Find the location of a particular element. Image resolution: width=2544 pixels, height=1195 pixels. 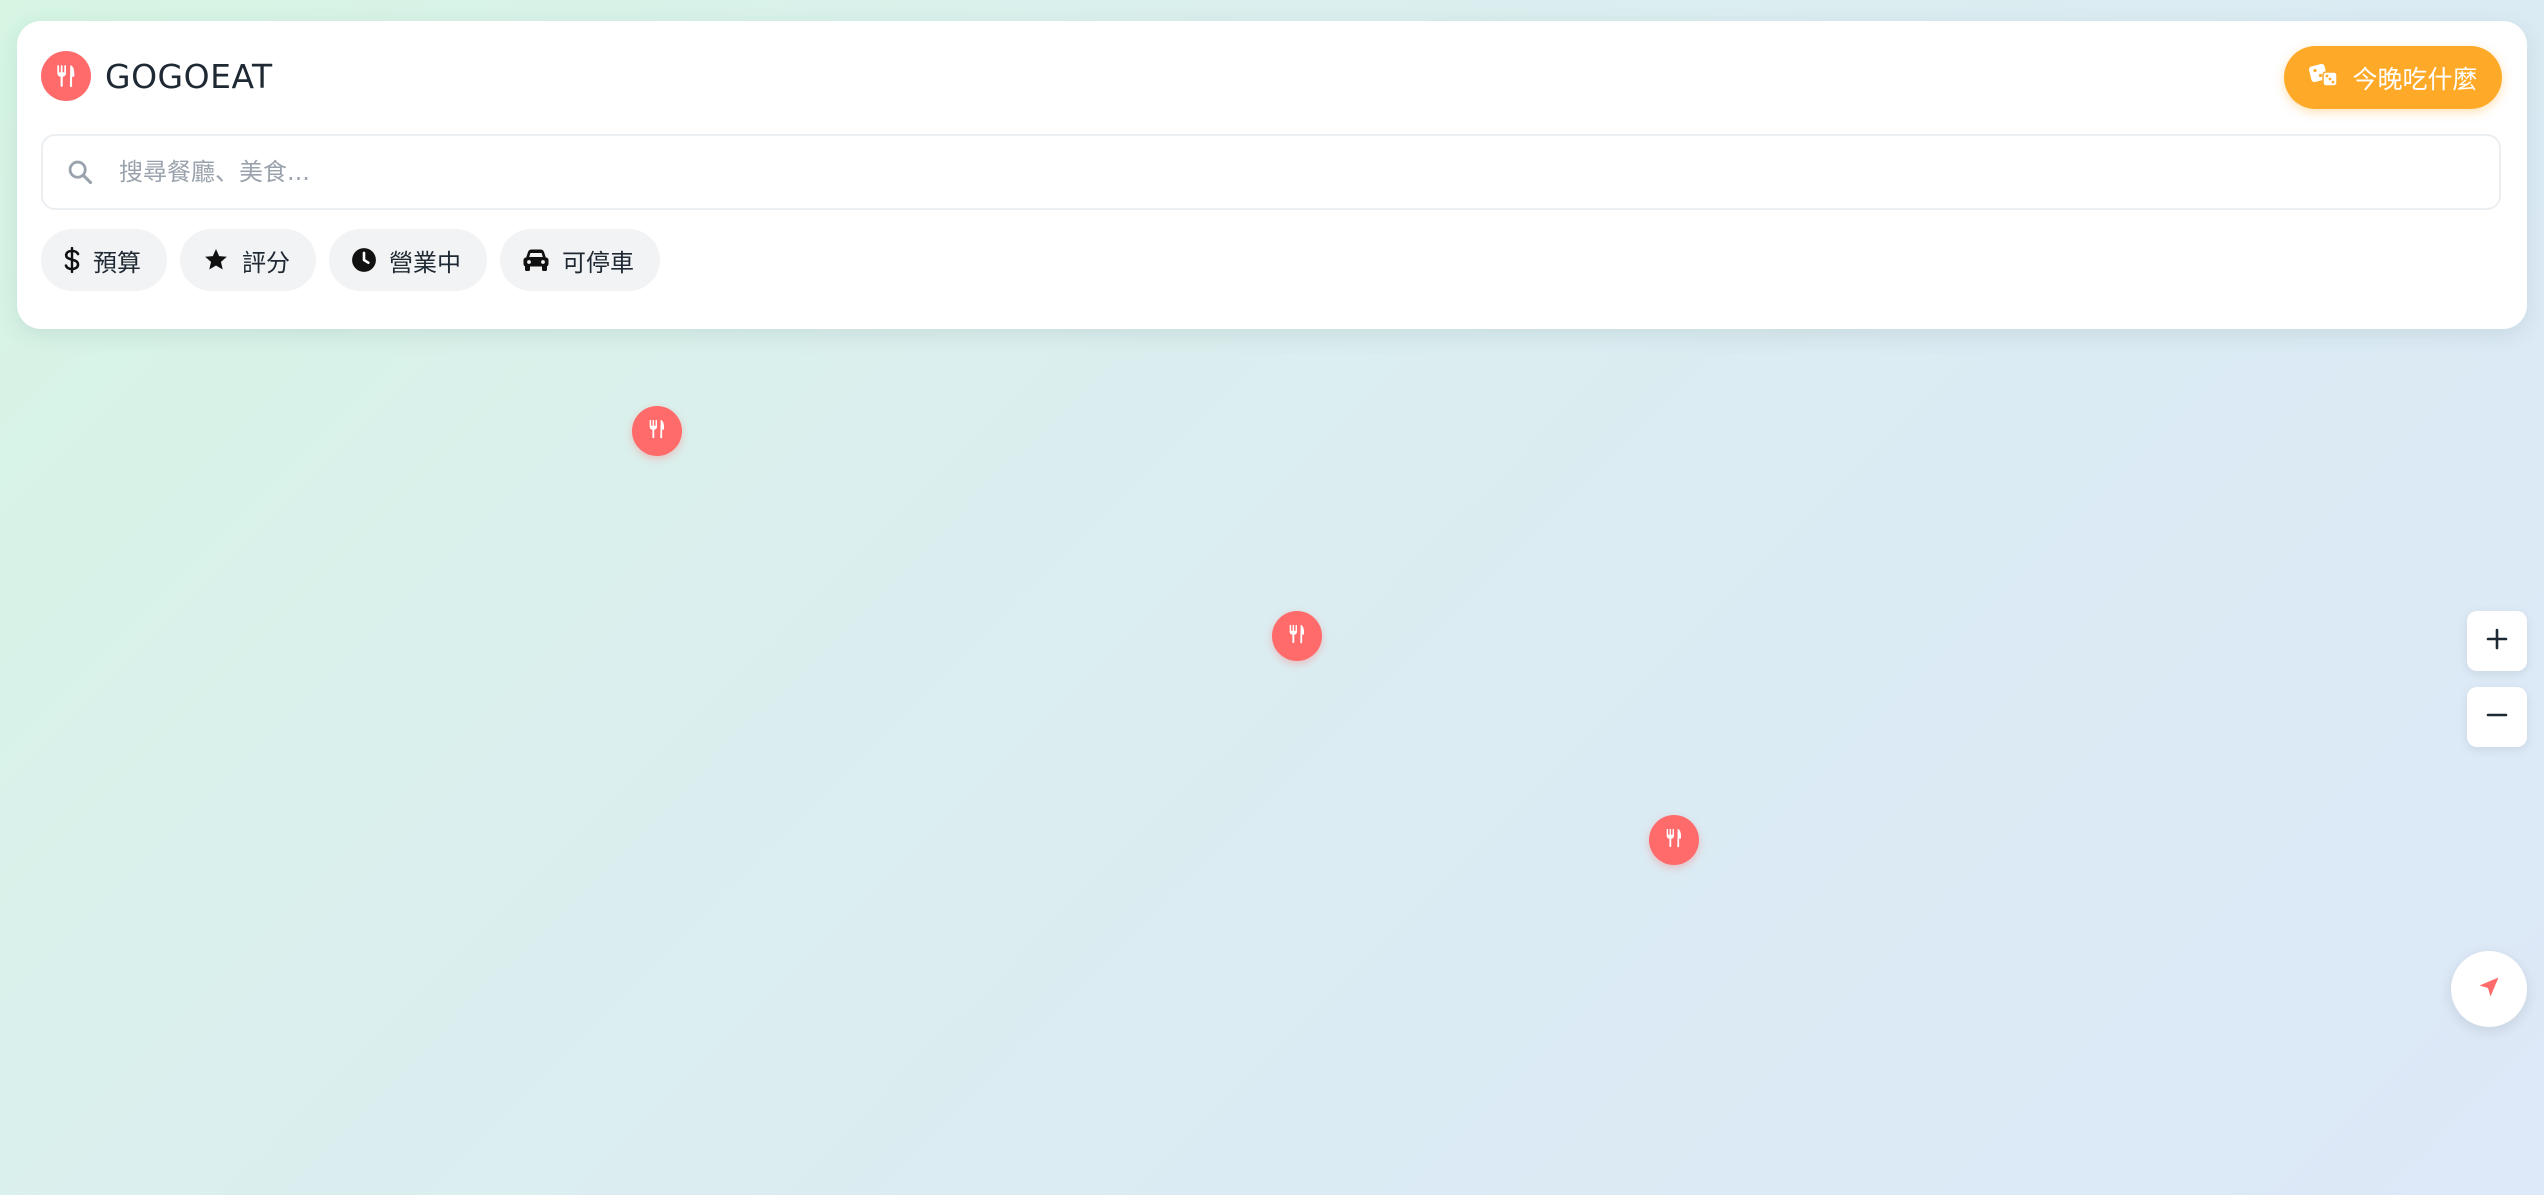

star-icon is located at coordinates (216, 260).